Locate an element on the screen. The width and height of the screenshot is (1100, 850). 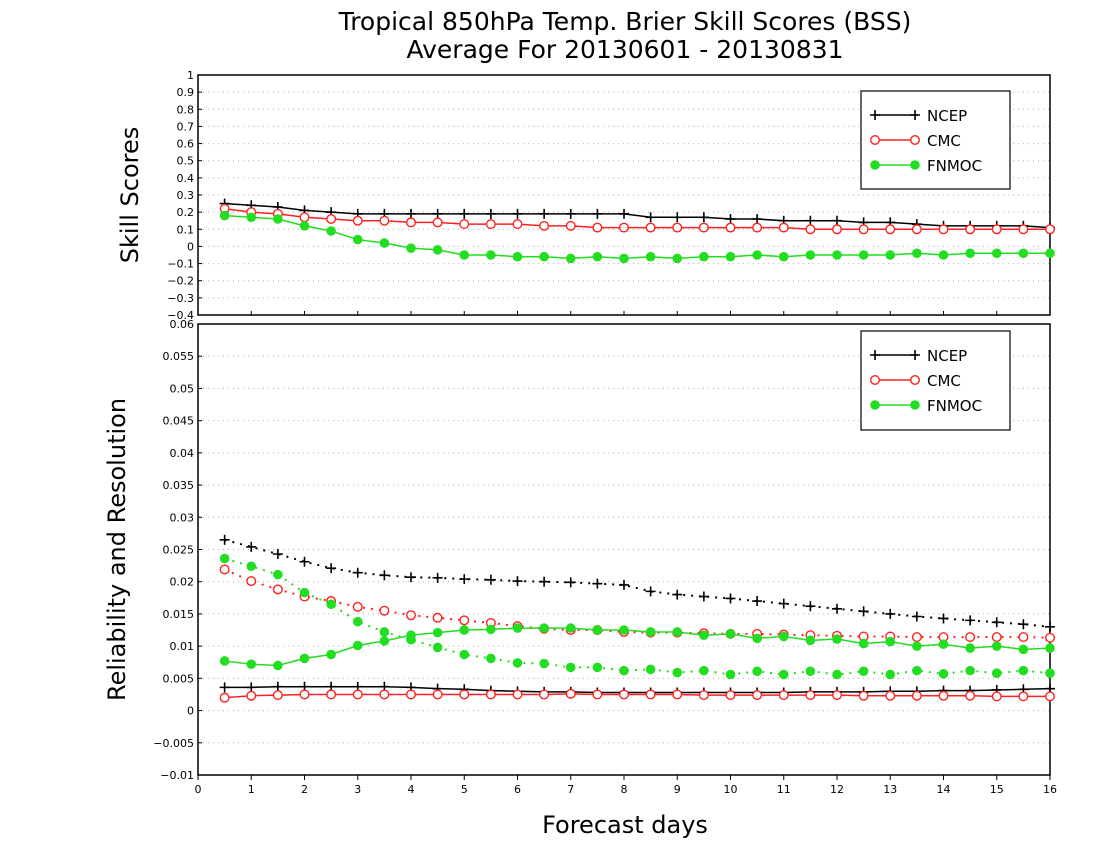
y-tick-label: 0.04 is located at coordinates (182, 453).